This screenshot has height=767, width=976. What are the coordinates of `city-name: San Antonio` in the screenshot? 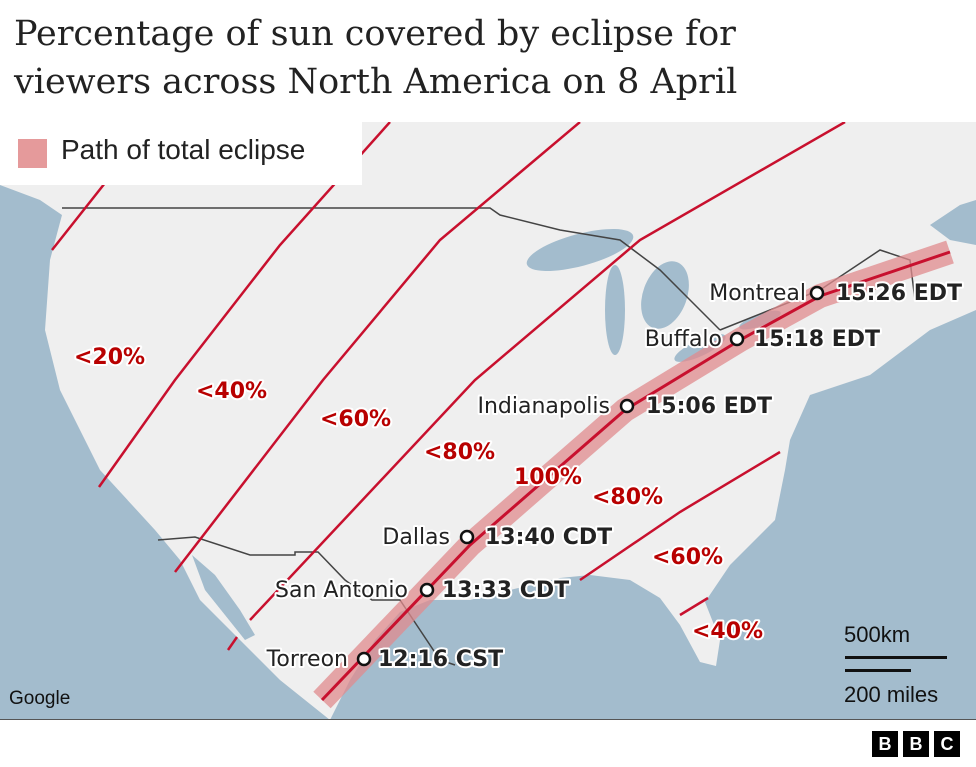 It's located at (341, 590).